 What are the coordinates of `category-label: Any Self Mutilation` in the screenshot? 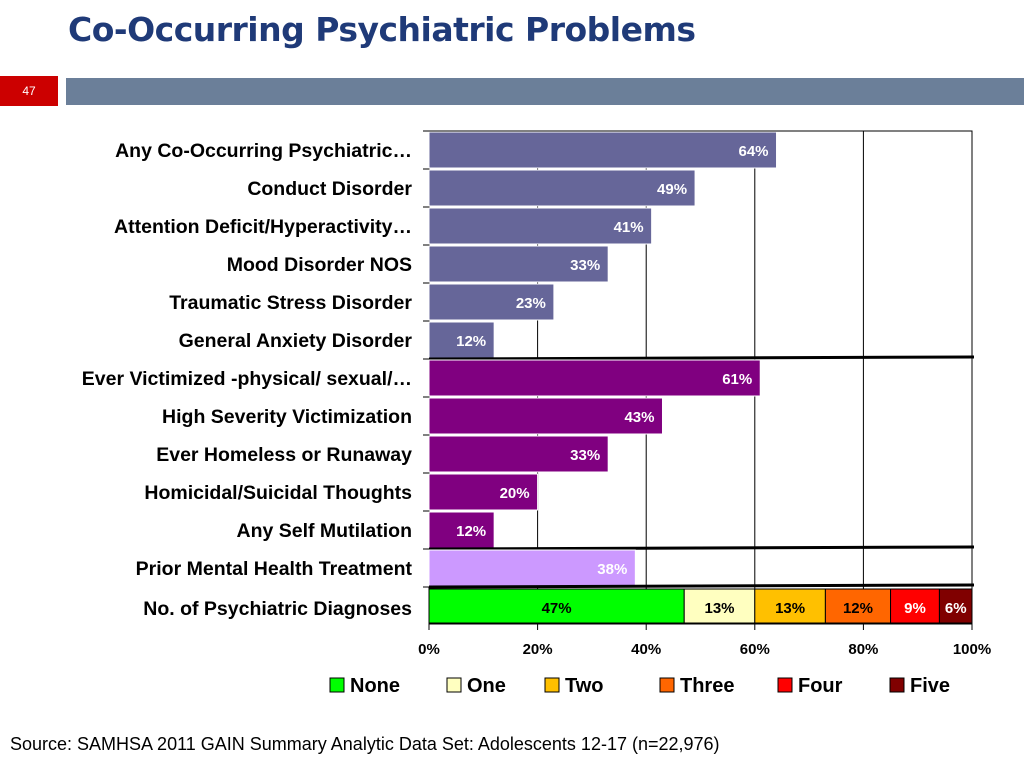 It's located at (325, 531).